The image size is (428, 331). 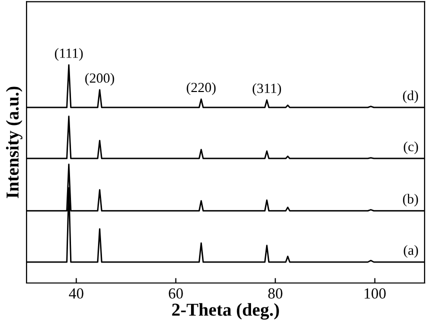 What do you see at coordinates (375, 293) in the screenshot?
I see `x-tick-label: 100` at bounding box center [375, 293].